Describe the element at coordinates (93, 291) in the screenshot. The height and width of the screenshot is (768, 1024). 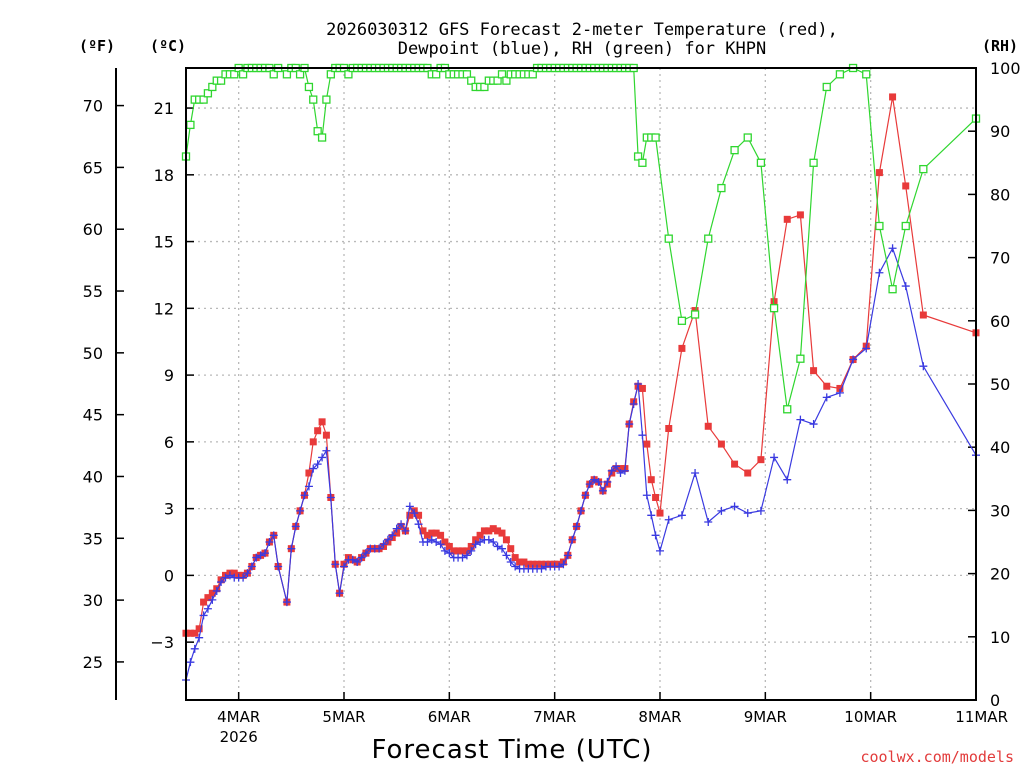
I see `fahrenheit-tick-label: 55` at that location.